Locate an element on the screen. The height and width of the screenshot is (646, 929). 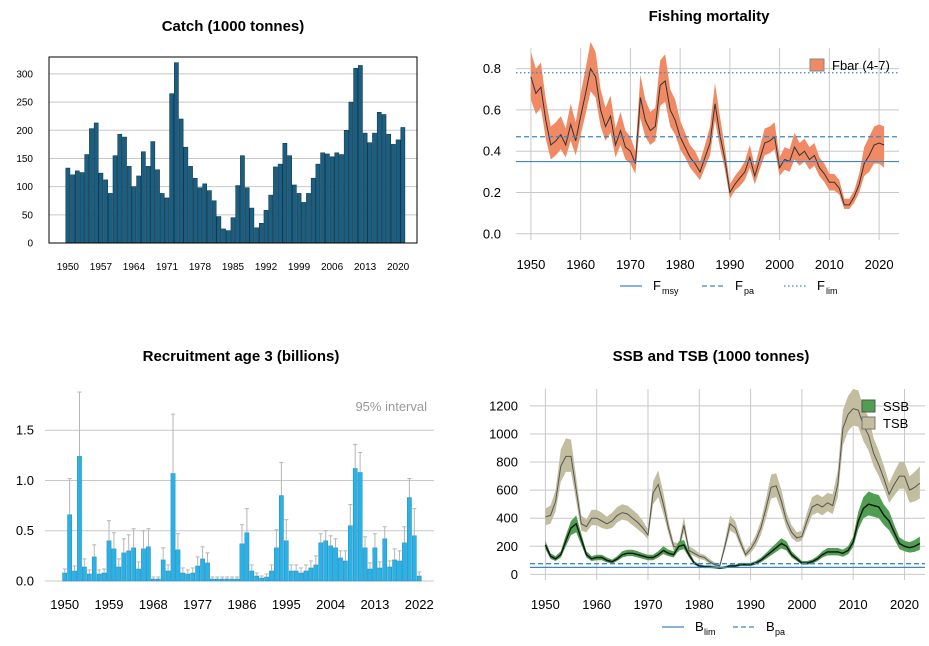
f-x-tick-label: 1990 is located at coordinates (729, 264).